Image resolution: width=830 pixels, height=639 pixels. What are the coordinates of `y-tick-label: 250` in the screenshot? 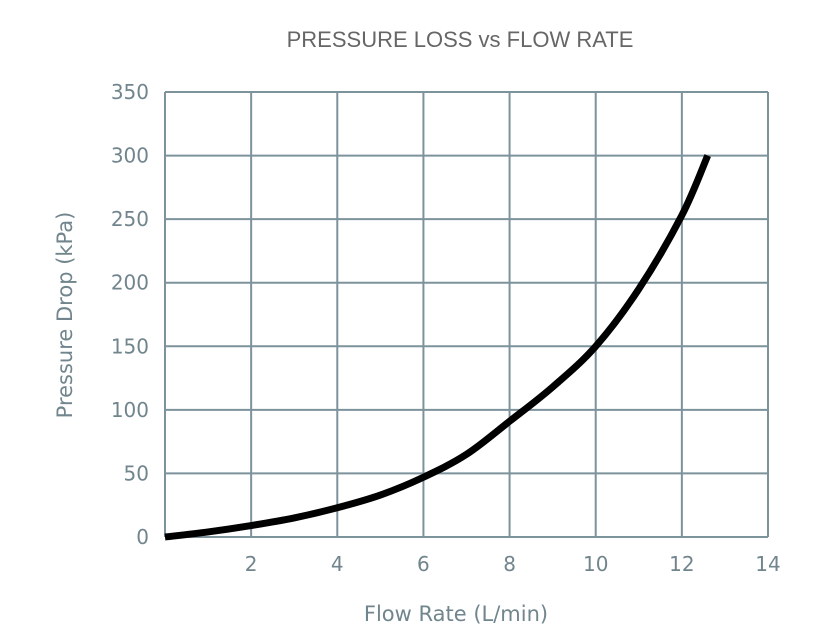 It's located at (130, 219).